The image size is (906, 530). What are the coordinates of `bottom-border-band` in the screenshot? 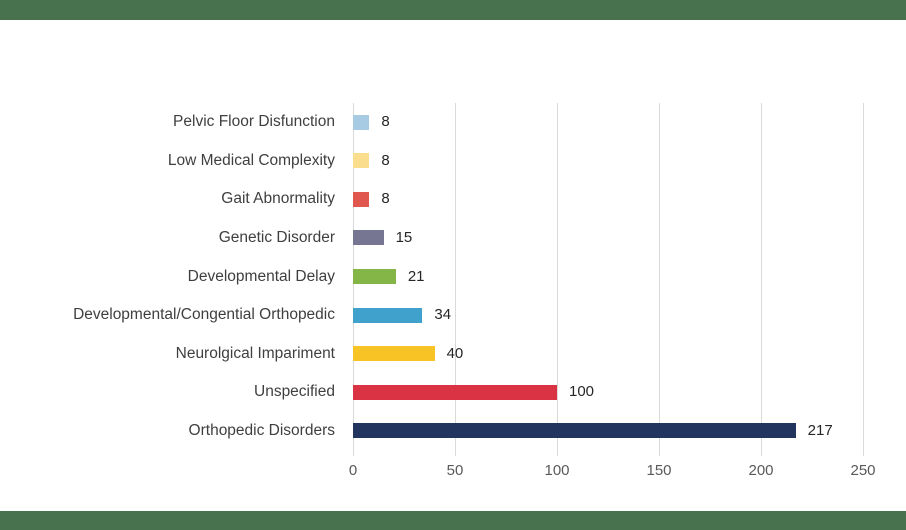 It's located at (453, 520).